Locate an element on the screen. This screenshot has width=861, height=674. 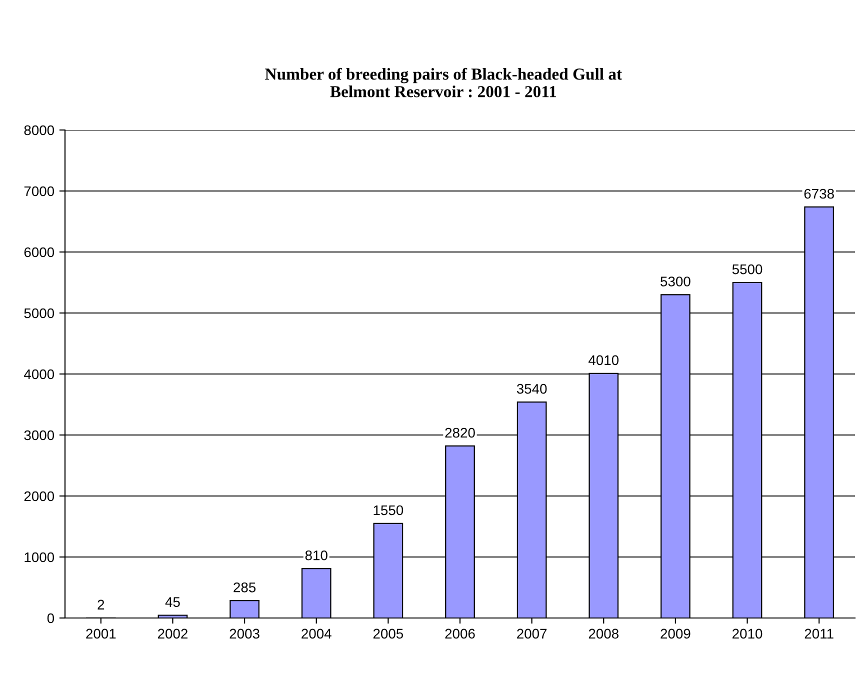
data-label: 45 is located at coordinates (172, 602).